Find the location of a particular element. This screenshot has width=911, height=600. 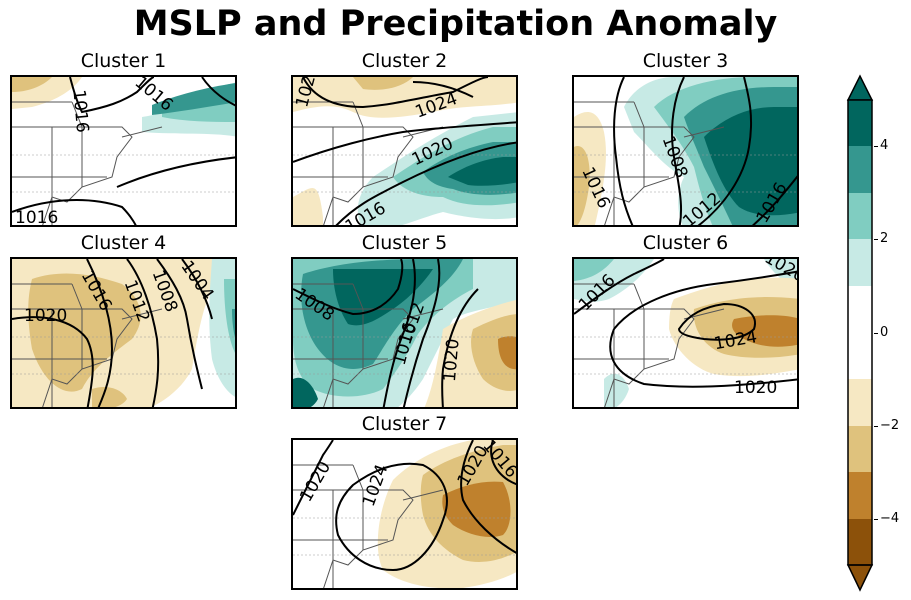

panel-title-cluster-7: Cluster 7 is located at coordinates (404, 424).